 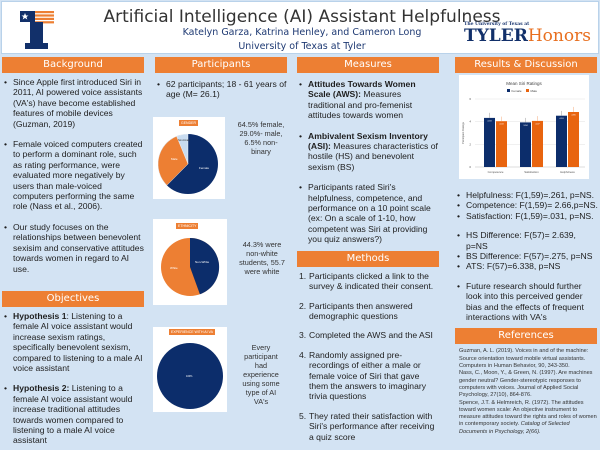 I want to click on svg-text: 100%, so click(x=189, y=376).